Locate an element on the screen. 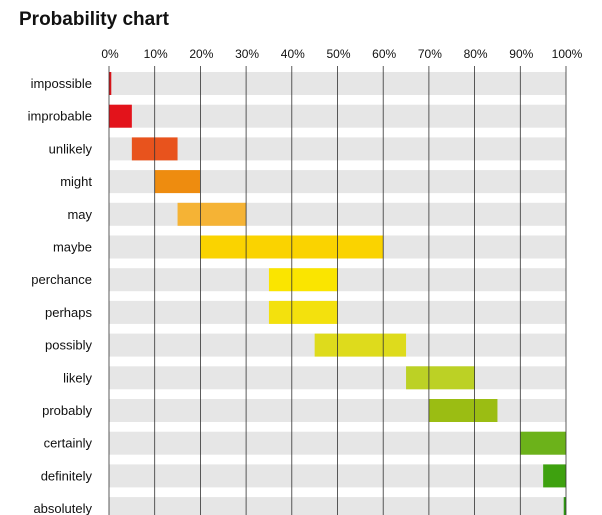 The width and height of the screenshot is (602, 515). x-tick-label: 20% is located at coordinates (201, 54).